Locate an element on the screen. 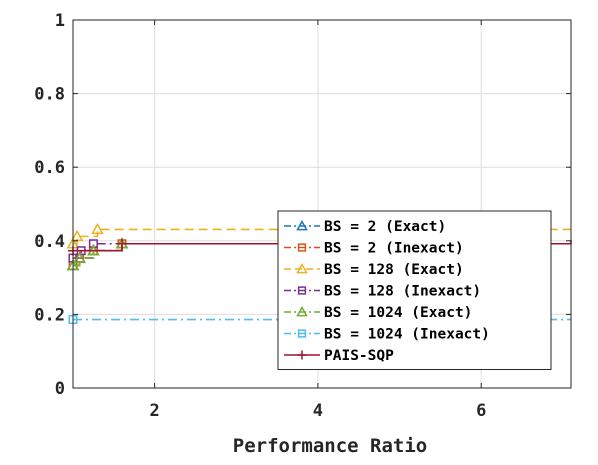 This screenshot has width=598, height=465. y-tick-label: 0.8 is located at coordinates (49, 95).